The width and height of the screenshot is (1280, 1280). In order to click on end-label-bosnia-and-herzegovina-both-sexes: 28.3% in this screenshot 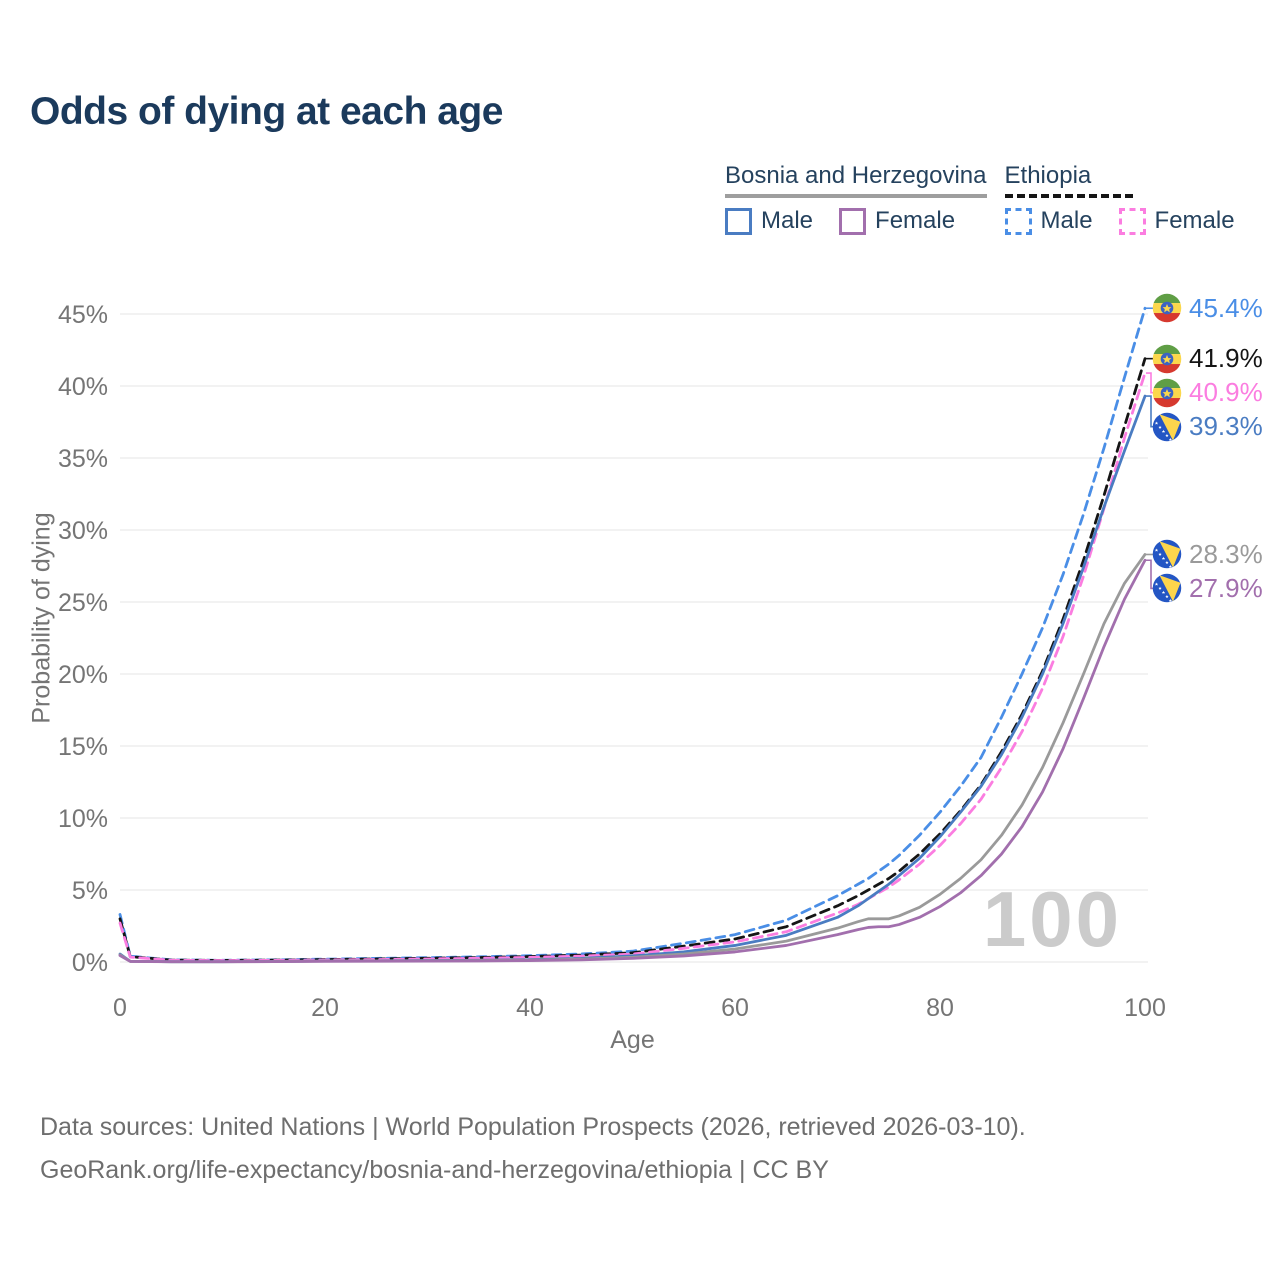, I will do `click(1207, 554)`.